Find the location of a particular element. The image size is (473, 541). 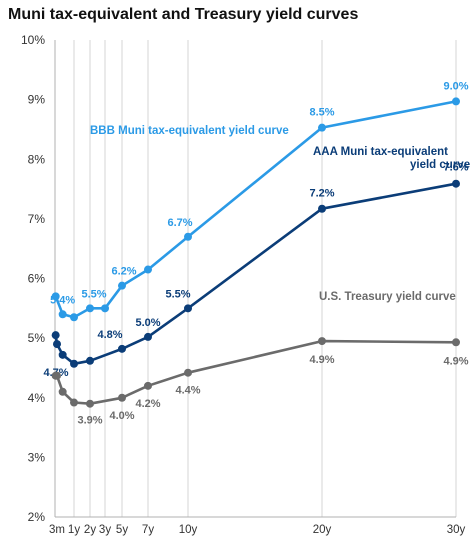

y-tick-label: 4% is located at coordinates (37, 398).